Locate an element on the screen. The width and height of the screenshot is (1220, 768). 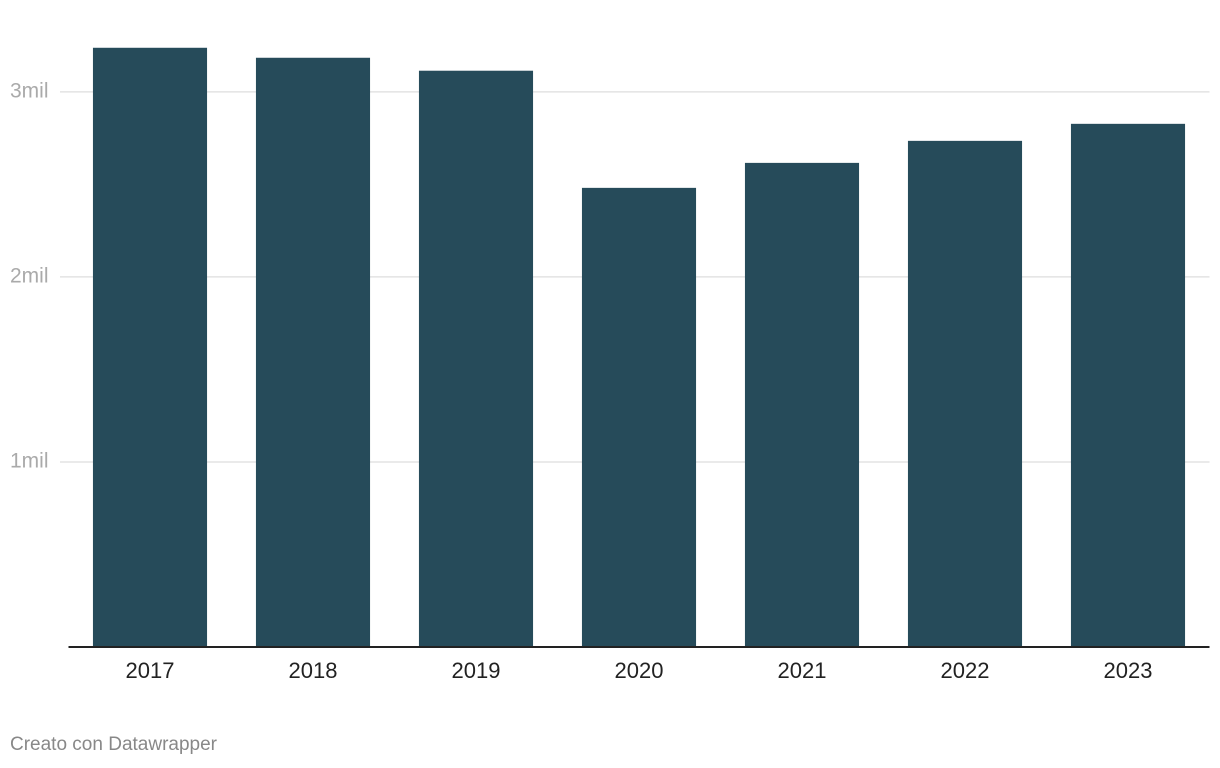
credit: Creato con Datawrapper is located at coordinates (114, 744).